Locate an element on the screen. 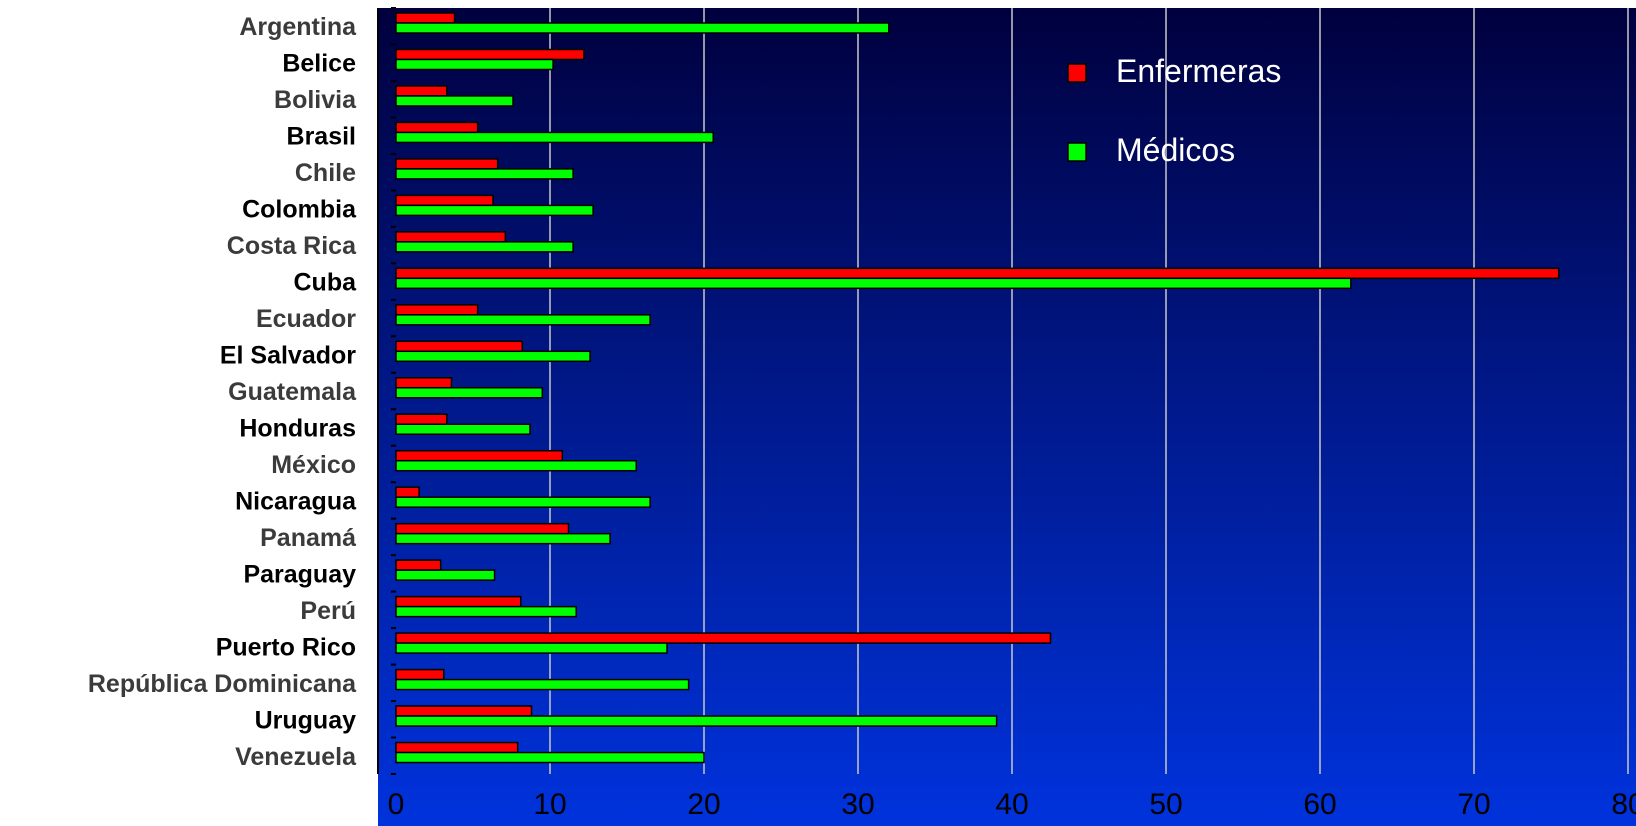  category-label: El Salvador is located at coordinates (288, 356).